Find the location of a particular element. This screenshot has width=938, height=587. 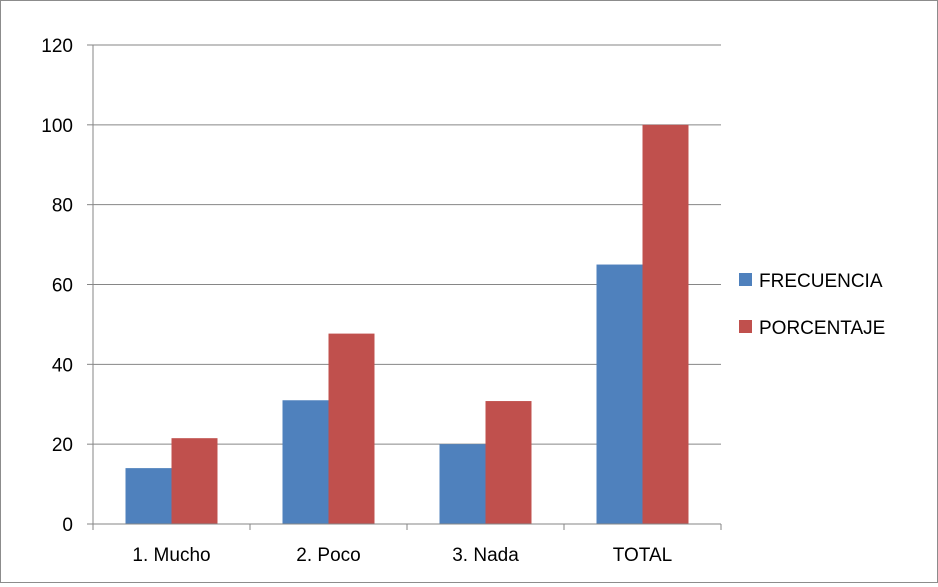

y-tick-label: 80 is located at coordinates (62, 206).